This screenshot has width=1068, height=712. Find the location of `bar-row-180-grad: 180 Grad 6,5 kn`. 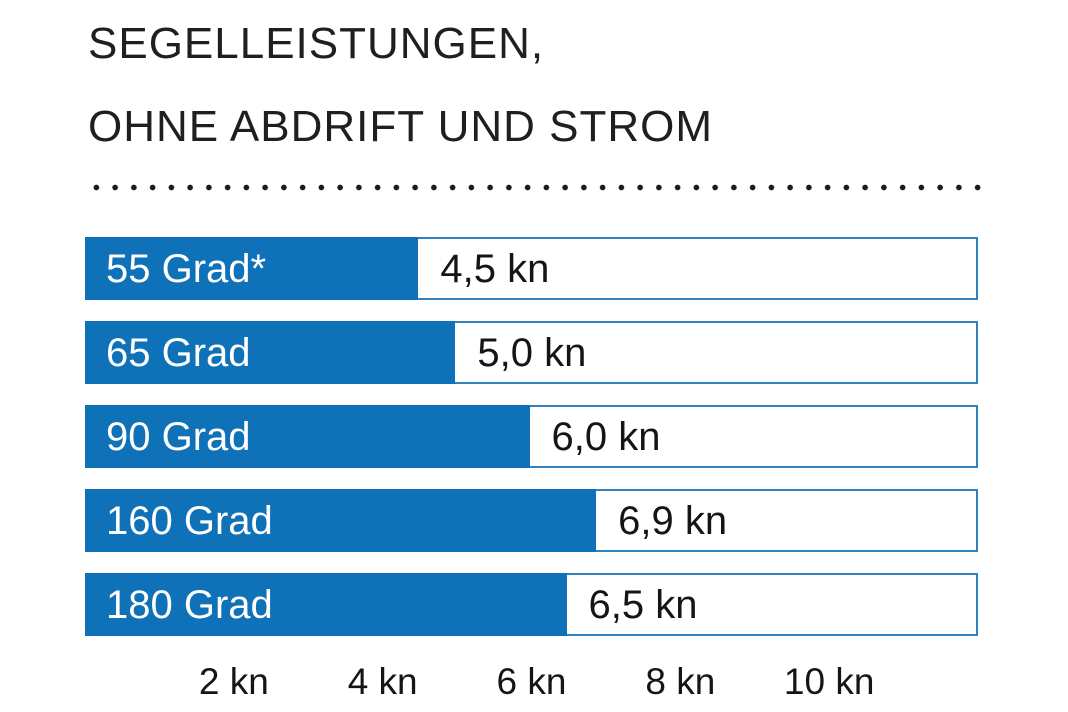

bar-row-180-grad: 180 Grad 6,5 kn is located at coordinates (531, 604).